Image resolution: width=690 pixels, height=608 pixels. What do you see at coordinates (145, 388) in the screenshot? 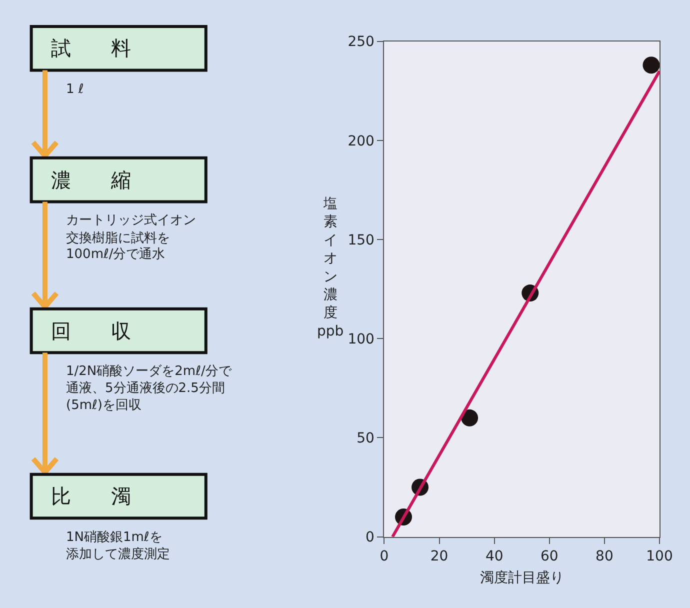
I see `text: 通液、5分通液後の2.5分間` at bounding box center [145, 388].